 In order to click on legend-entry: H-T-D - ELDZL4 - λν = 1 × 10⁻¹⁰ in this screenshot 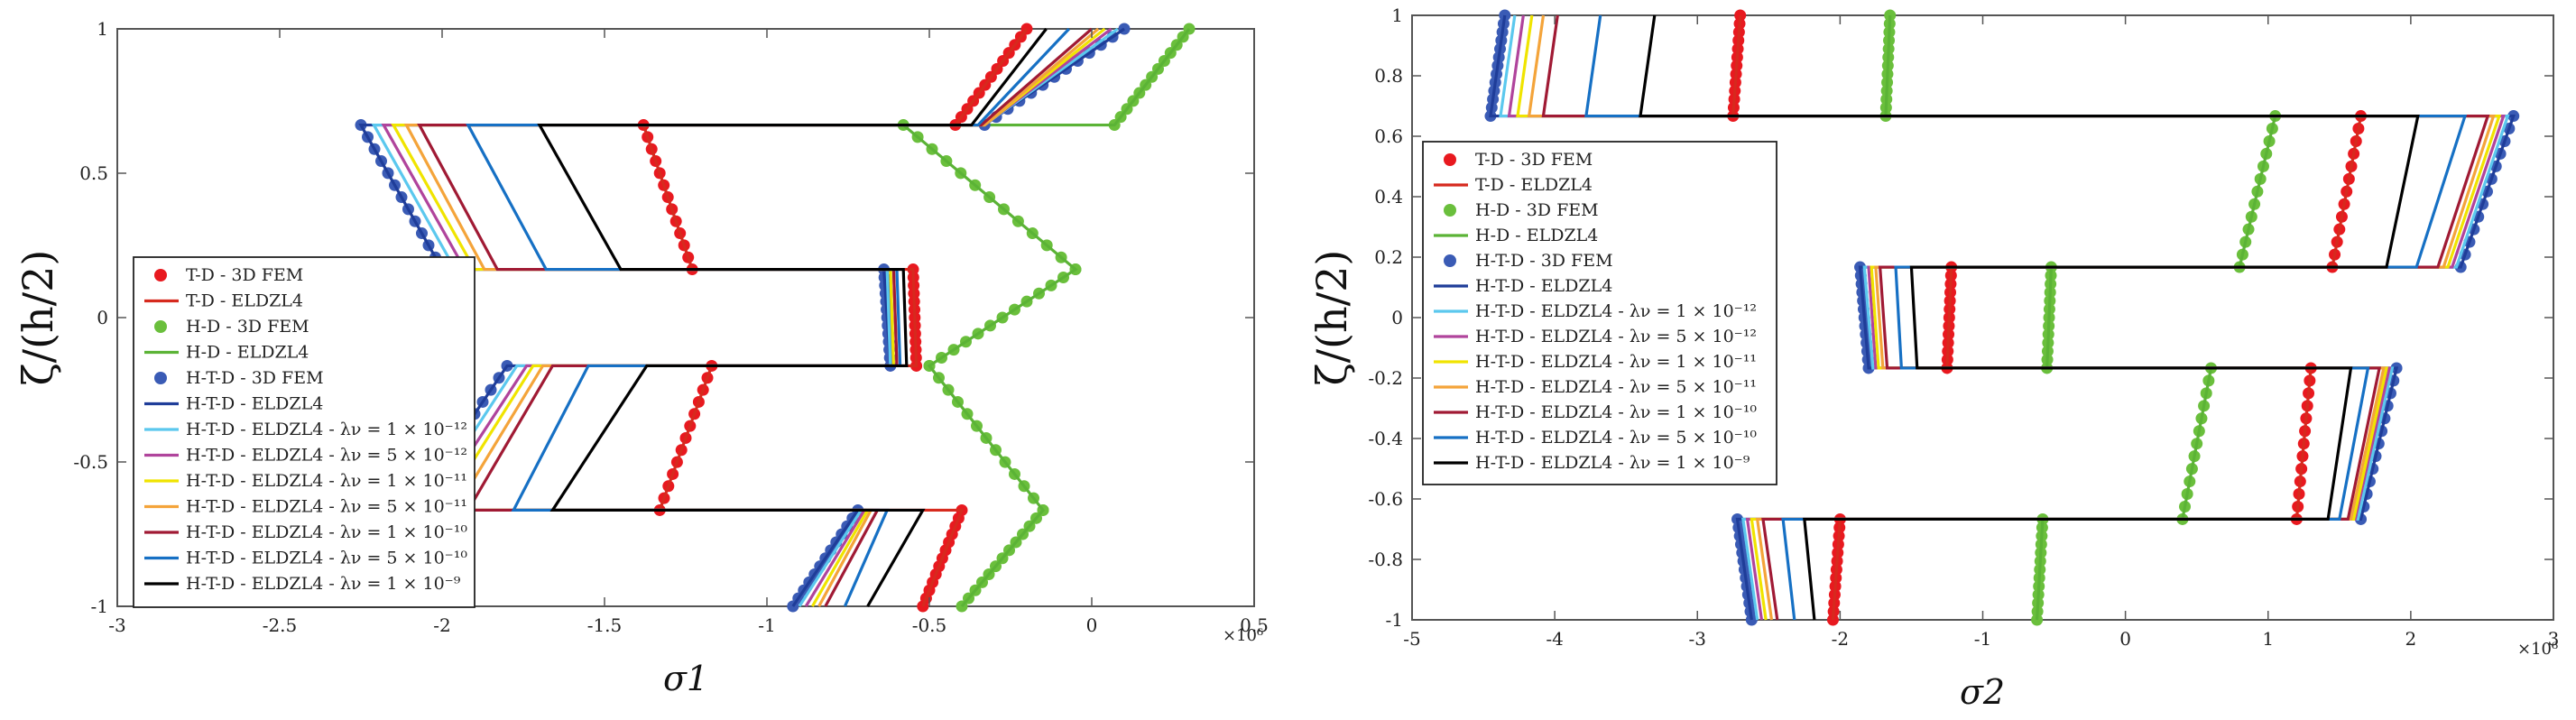, I will do `click(1595, 412)`.